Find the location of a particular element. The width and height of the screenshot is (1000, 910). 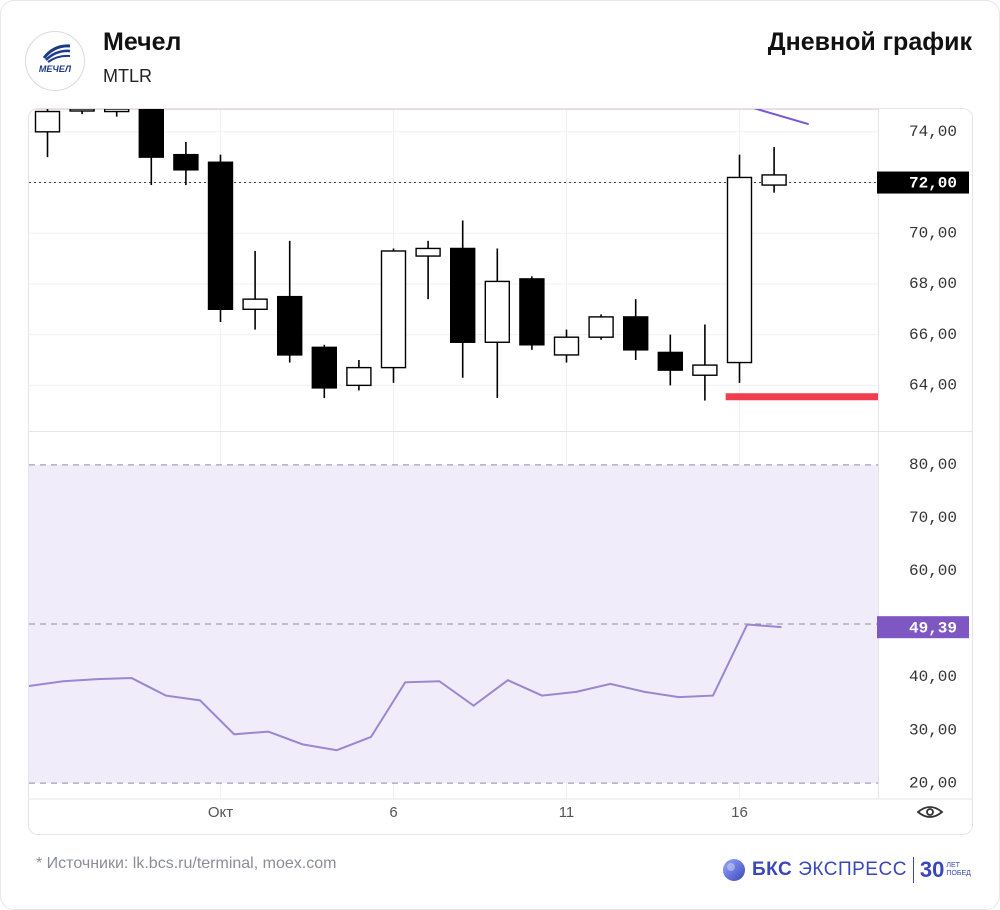

mechel-logo: МЕЧЕЛ is located at coordinates (55, 61).